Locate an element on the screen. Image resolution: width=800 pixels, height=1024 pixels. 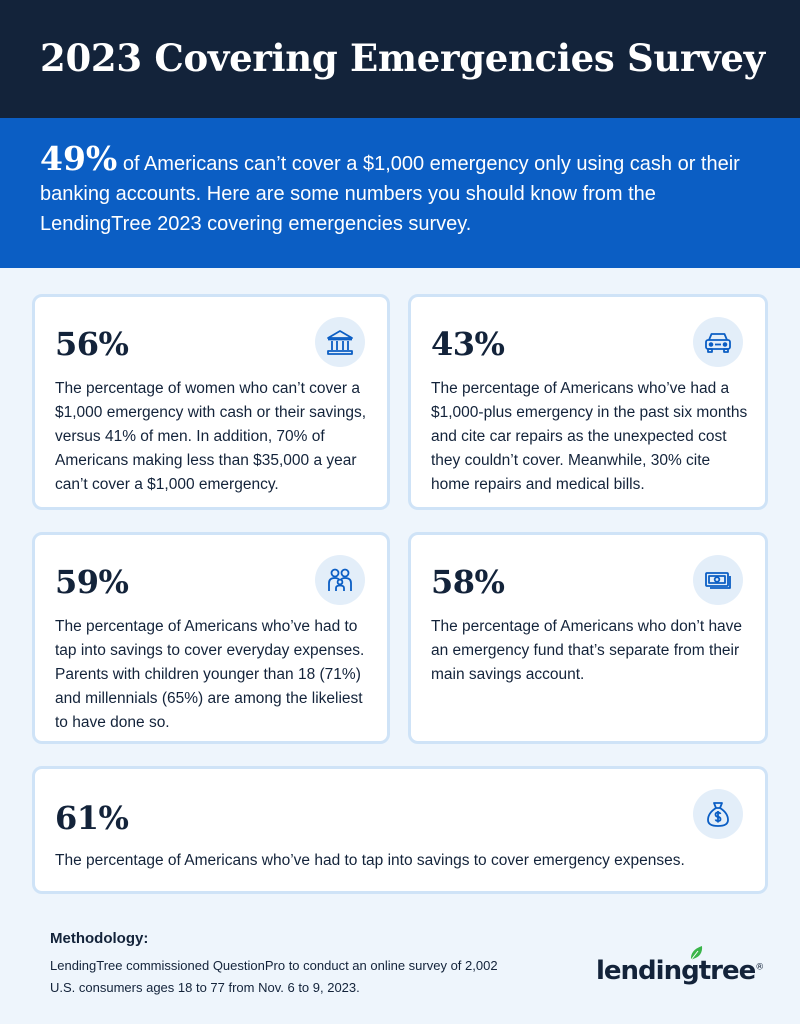
page-title: 2023 Covering Emergencies Survey is located at coordinates (402, 58).